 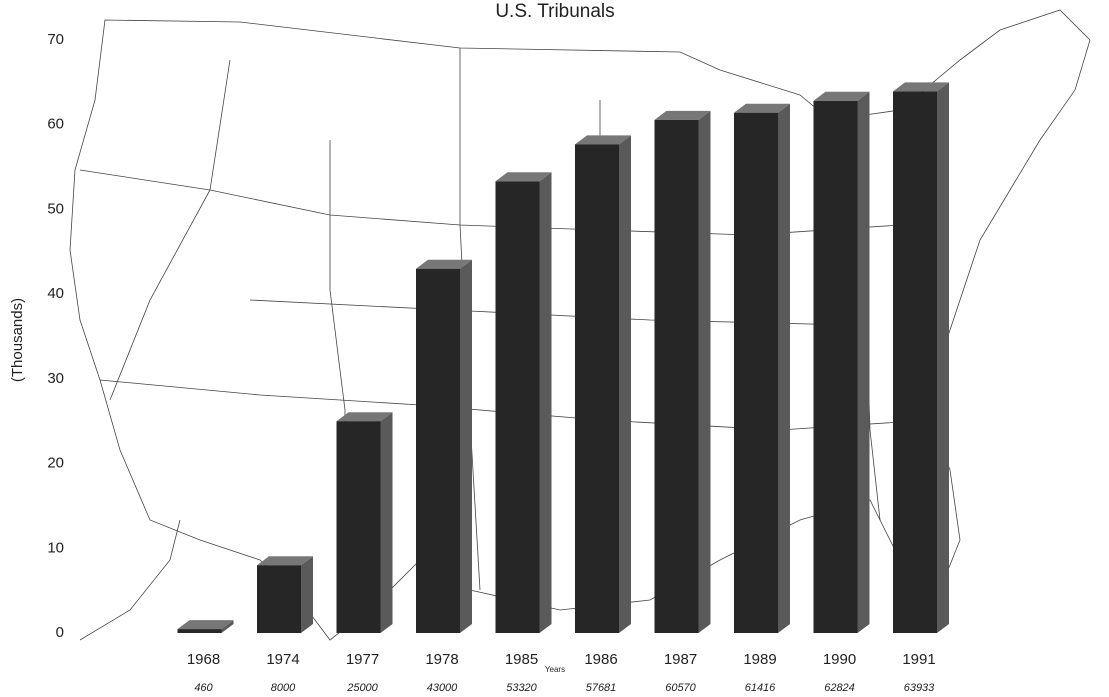 I want to click on x-axis-label: Years, so click(x=555, y=669).